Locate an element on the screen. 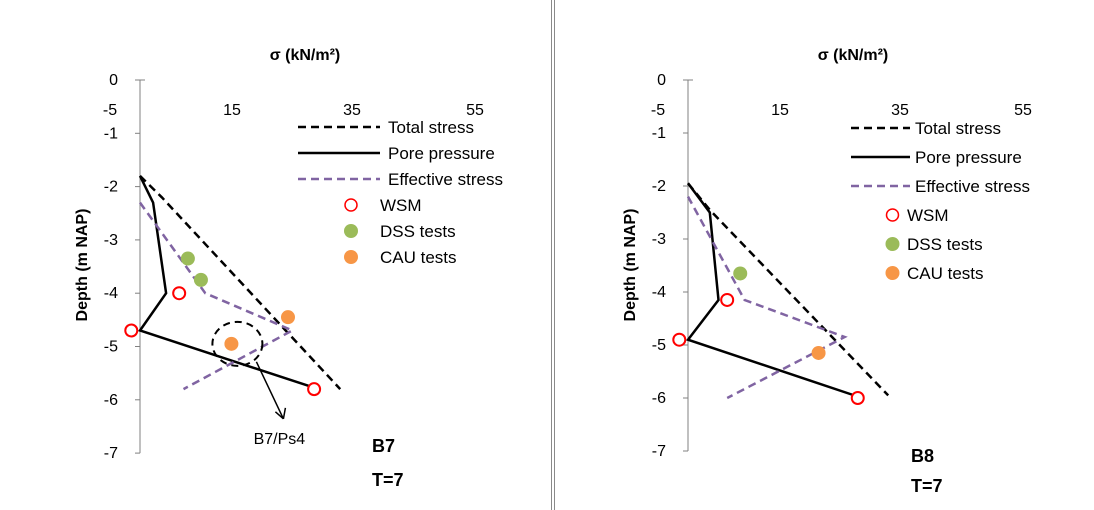 This screenshot has width=1094, height=510. panel-label: B7 is located at coordinates (383, 446).